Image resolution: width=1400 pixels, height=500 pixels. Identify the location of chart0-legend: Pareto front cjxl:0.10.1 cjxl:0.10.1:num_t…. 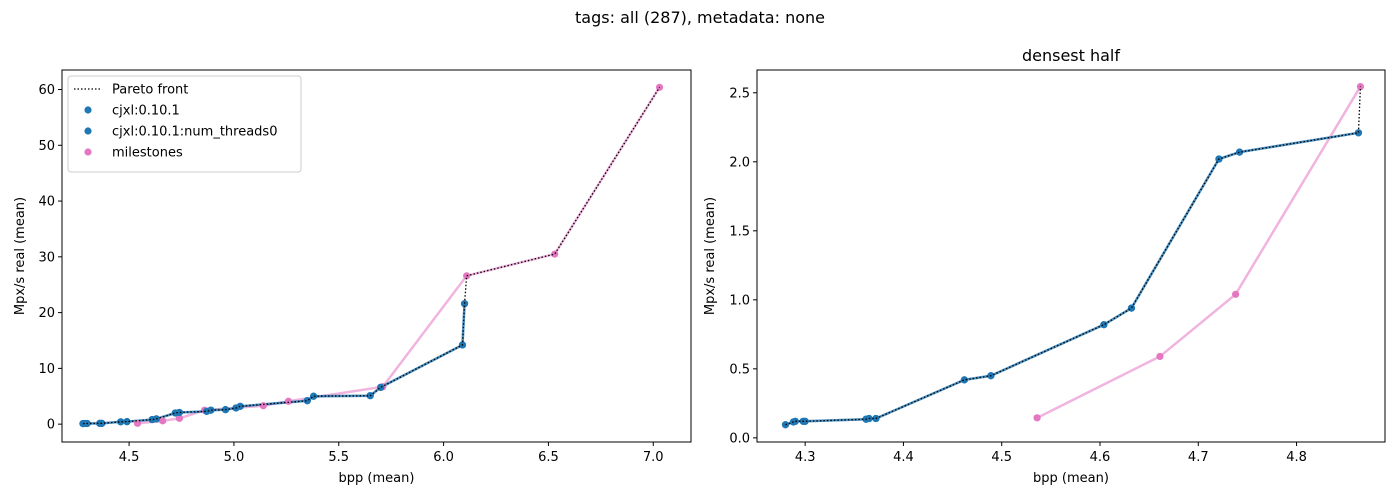
(184, 124).